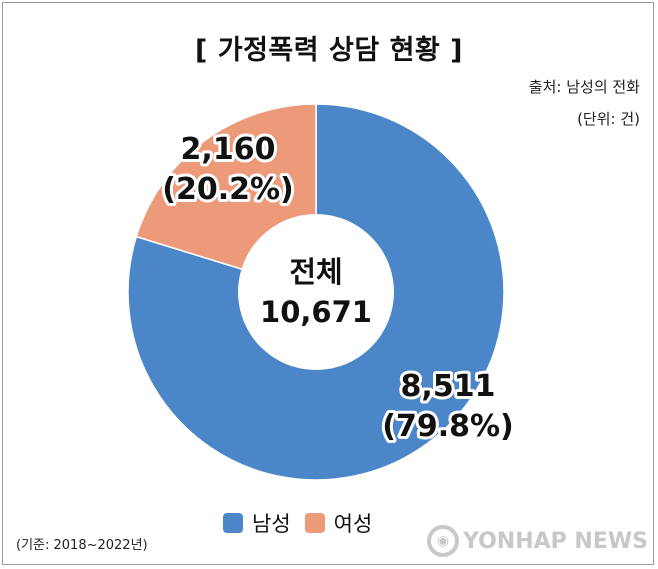 The width and height of the screenshot is (658, 569). What do you see at coordinates (353, 524) in the screenshot?
I see `legend-label-female: 여성` at bounding box center [353, 524].